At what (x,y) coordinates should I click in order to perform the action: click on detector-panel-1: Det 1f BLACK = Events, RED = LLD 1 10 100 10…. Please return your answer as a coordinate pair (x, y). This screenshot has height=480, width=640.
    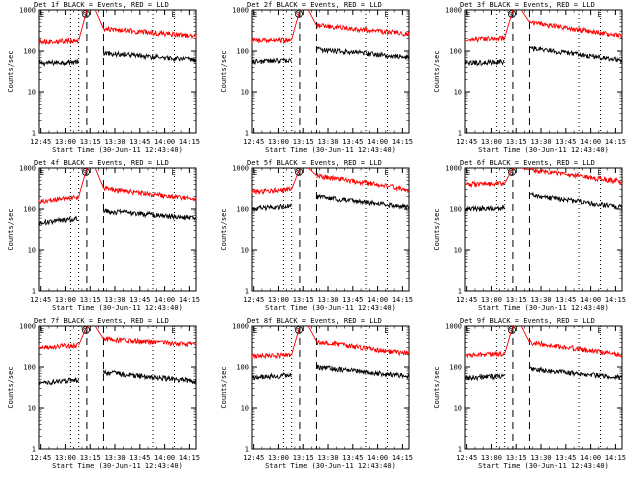
    Looking at the image, I should click on (103, 77).